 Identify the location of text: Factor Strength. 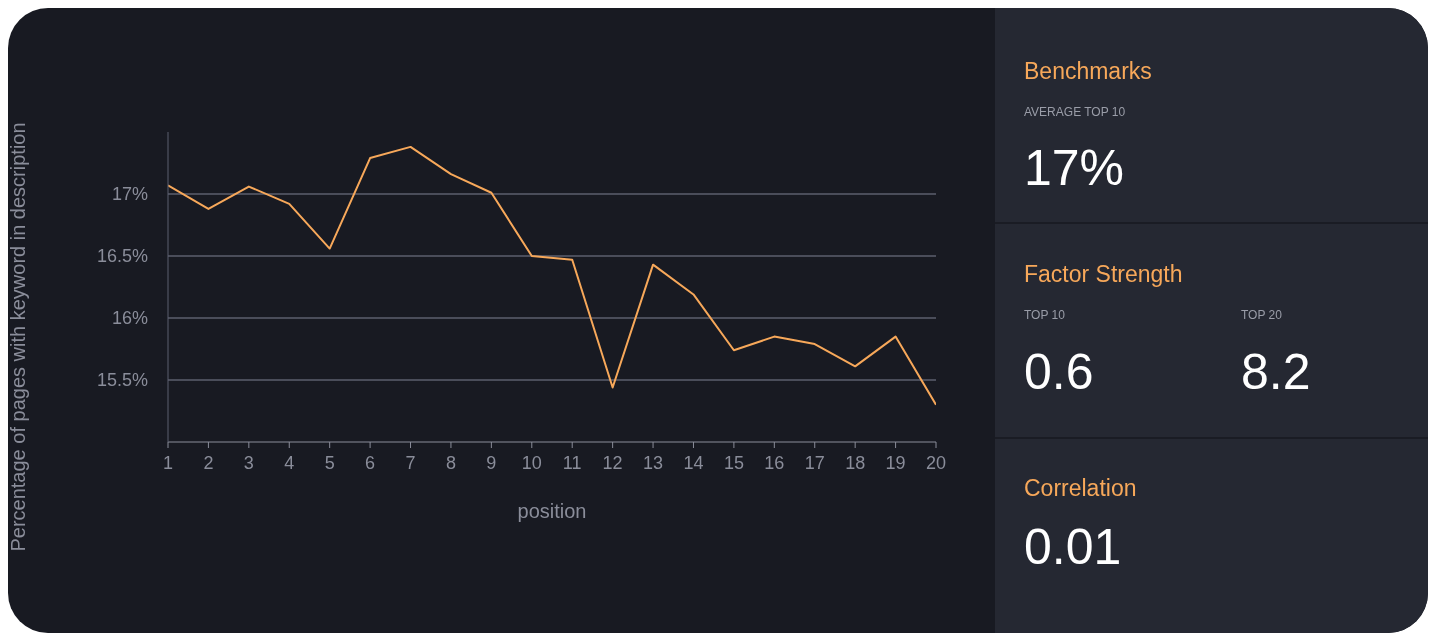
(1103, 274).